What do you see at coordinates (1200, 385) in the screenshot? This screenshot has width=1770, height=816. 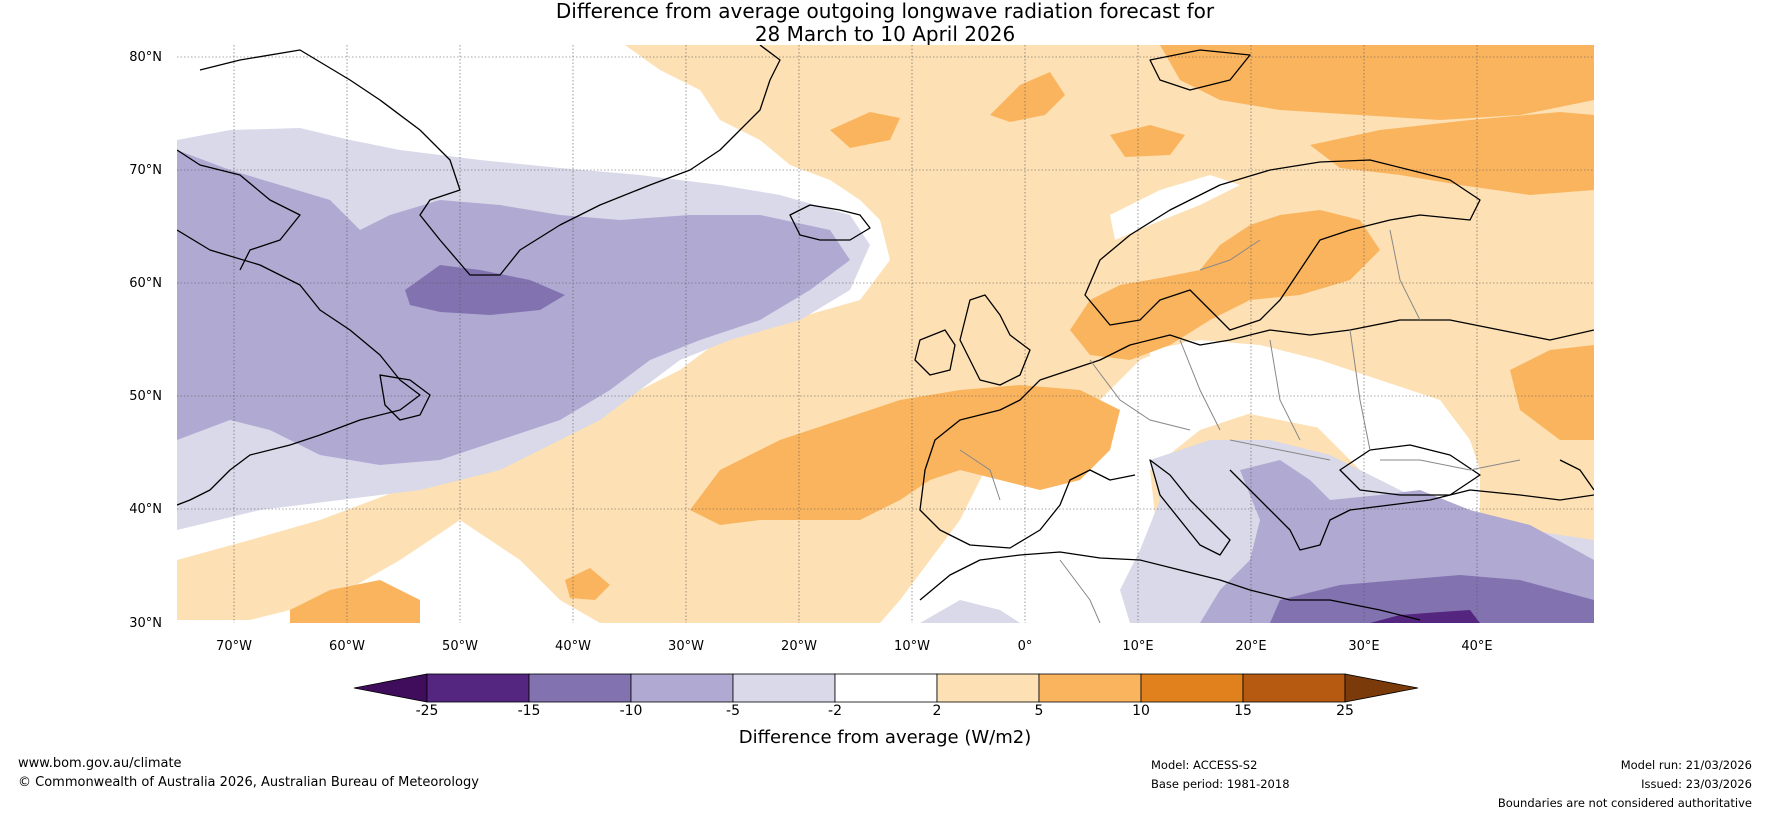 I see `border-germany-poland` at bounding box center [1200, 385].